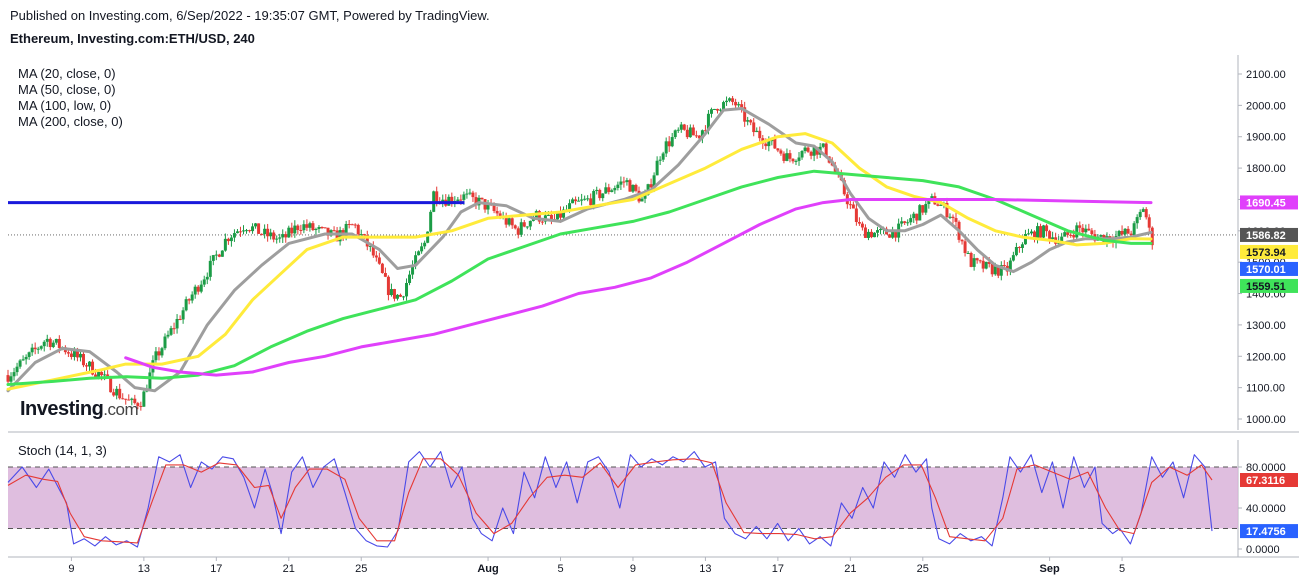  What do you see at coordinates (361, 569) in the screenshot?
I see `time-tick-label: 25` at bounding box center [361, 569].